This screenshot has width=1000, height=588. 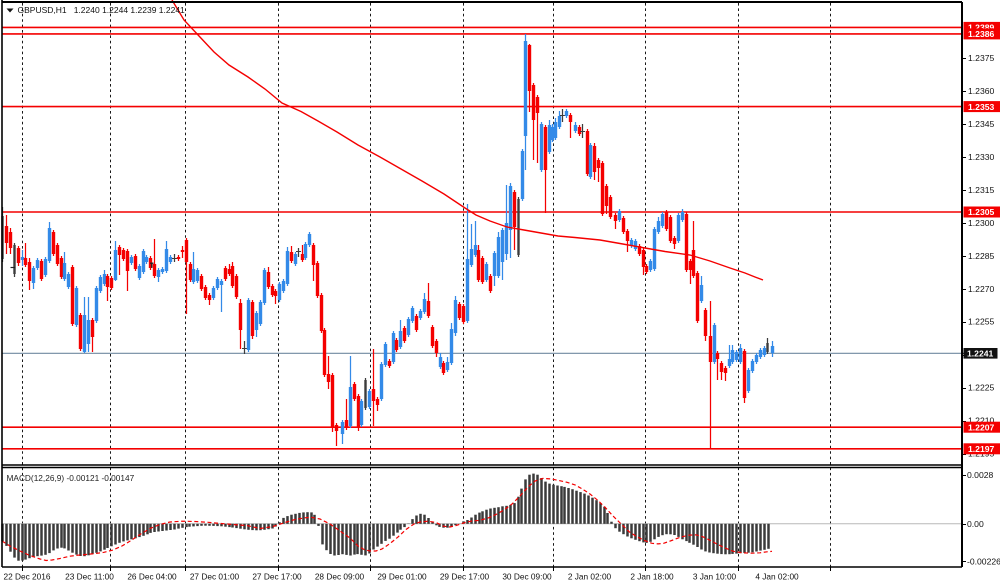 I want to click on svg-text: 1.2210, so click(x=981, y=421).